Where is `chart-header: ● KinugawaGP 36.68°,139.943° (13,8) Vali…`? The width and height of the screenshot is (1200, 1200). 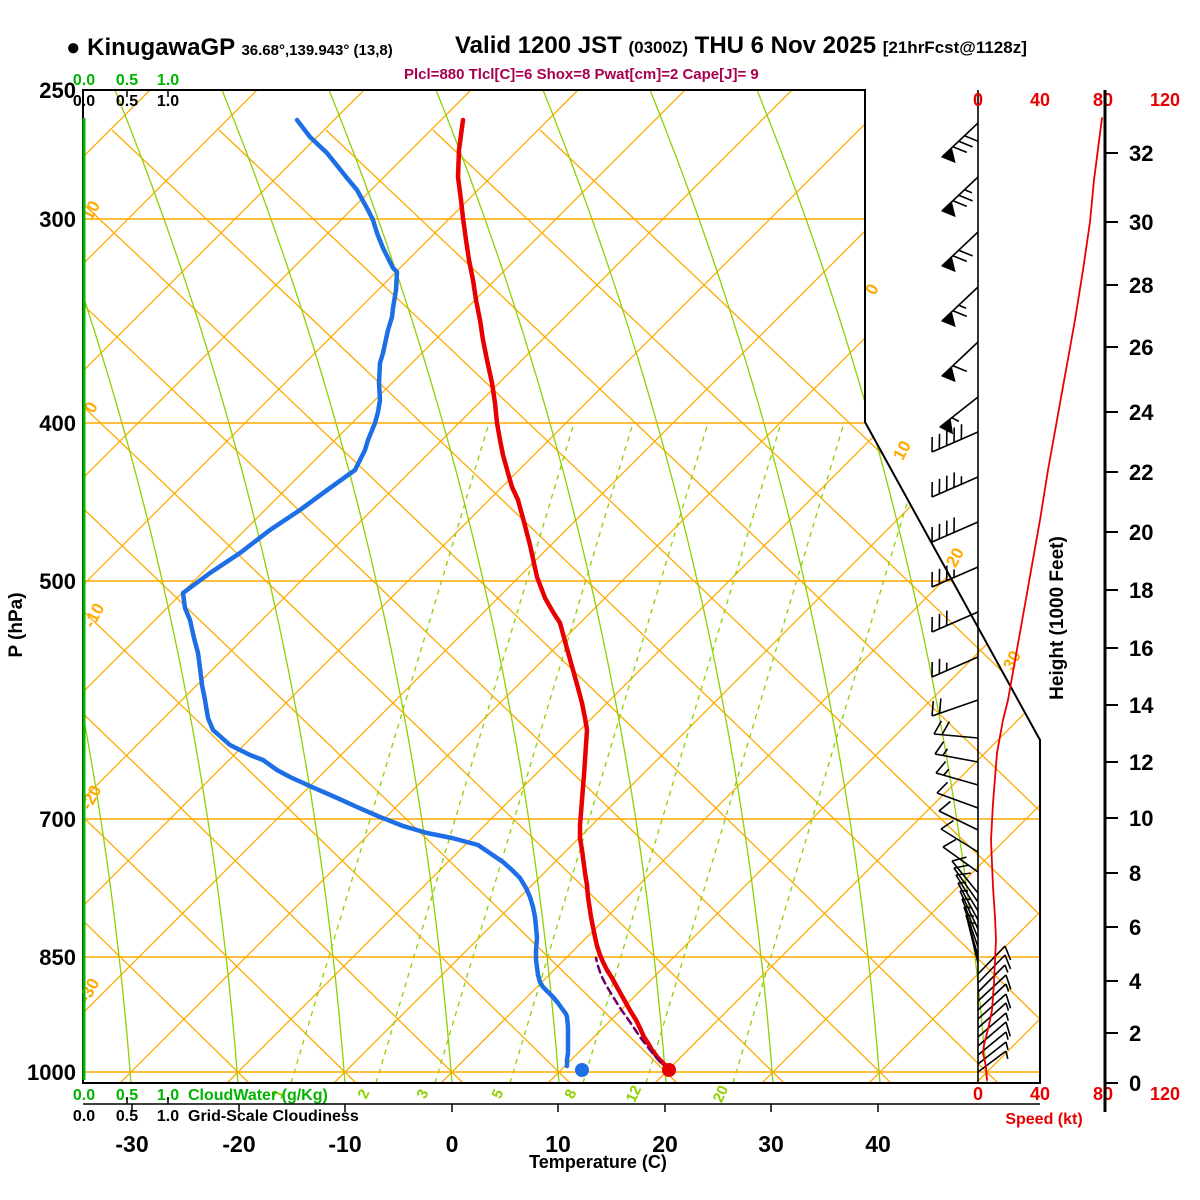 chart-header: ● KinugawaGP 36.68°,139.943° (13,8) Vali… is located at coordinates (600, 45).